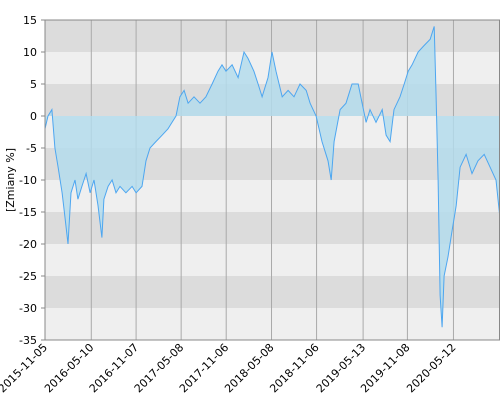 Image resolution: width=500 pixels, height=400 pixels. Describe the element at coordinates (28, 276) in the screenshot. I see `y-tick-label: -25` at that location.